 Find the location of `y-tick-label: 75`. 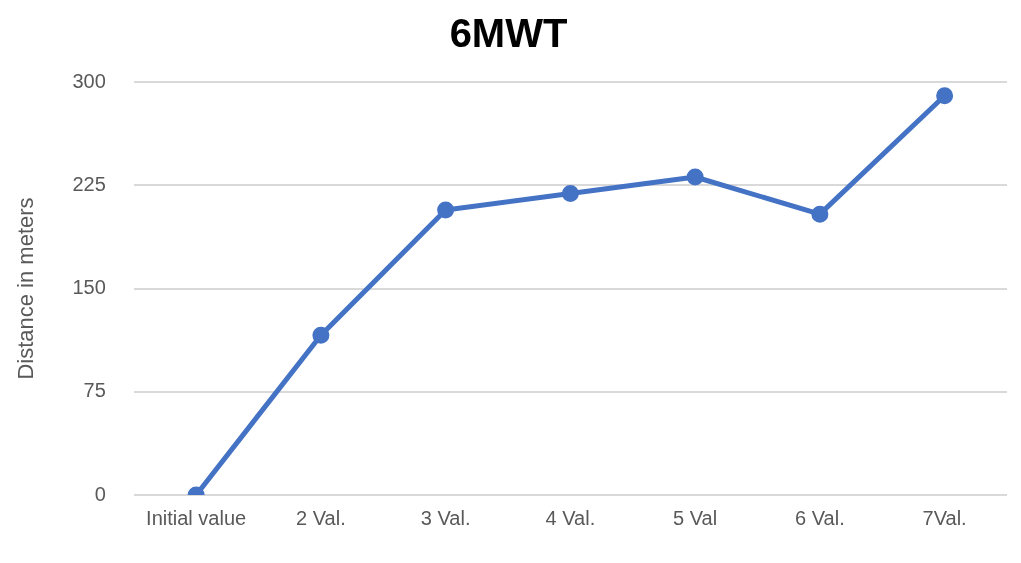

y-tick-label: 75 is located at coordinates (94, 390).